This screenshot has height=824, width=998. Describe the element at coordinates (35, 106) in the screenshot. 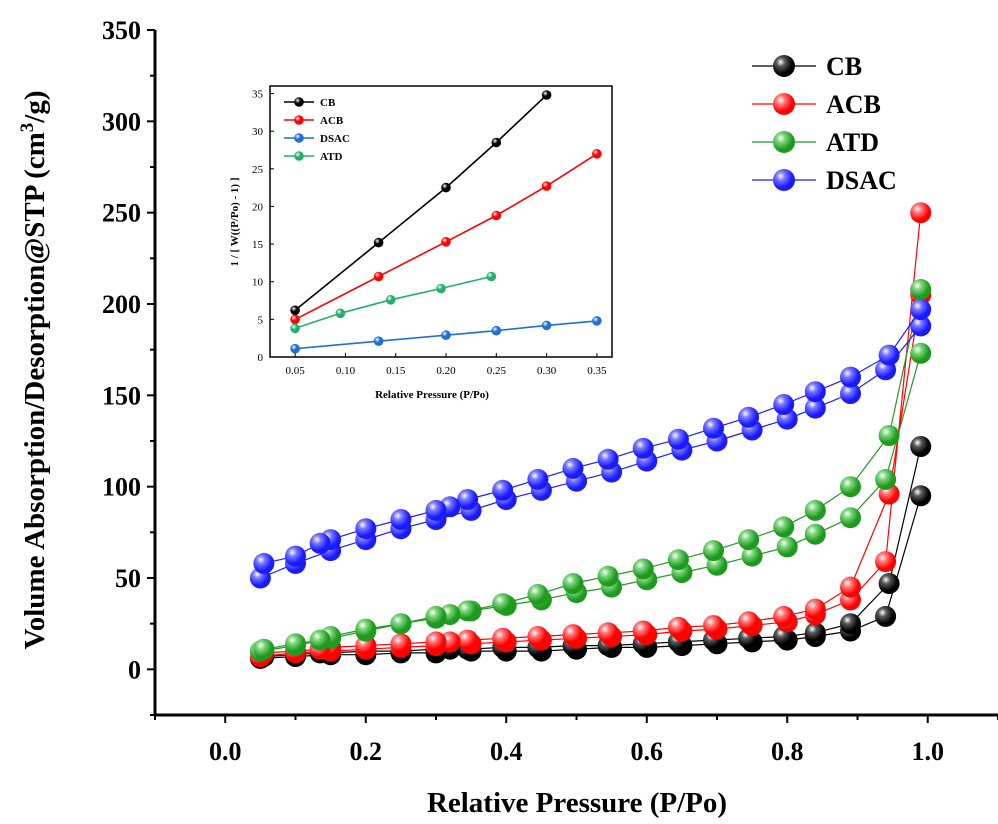

I see `y-axis-title-tail: /g)` at that location.